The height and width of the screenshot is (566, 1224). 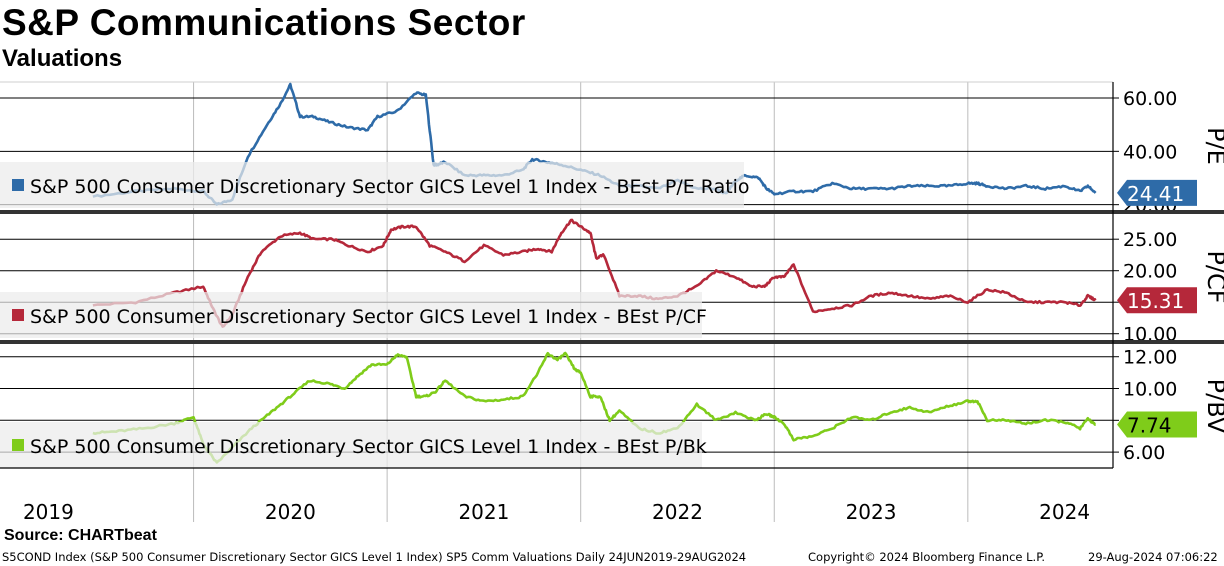 I want to click on last-value-label: 24.41, so click(x=1155, y=194).